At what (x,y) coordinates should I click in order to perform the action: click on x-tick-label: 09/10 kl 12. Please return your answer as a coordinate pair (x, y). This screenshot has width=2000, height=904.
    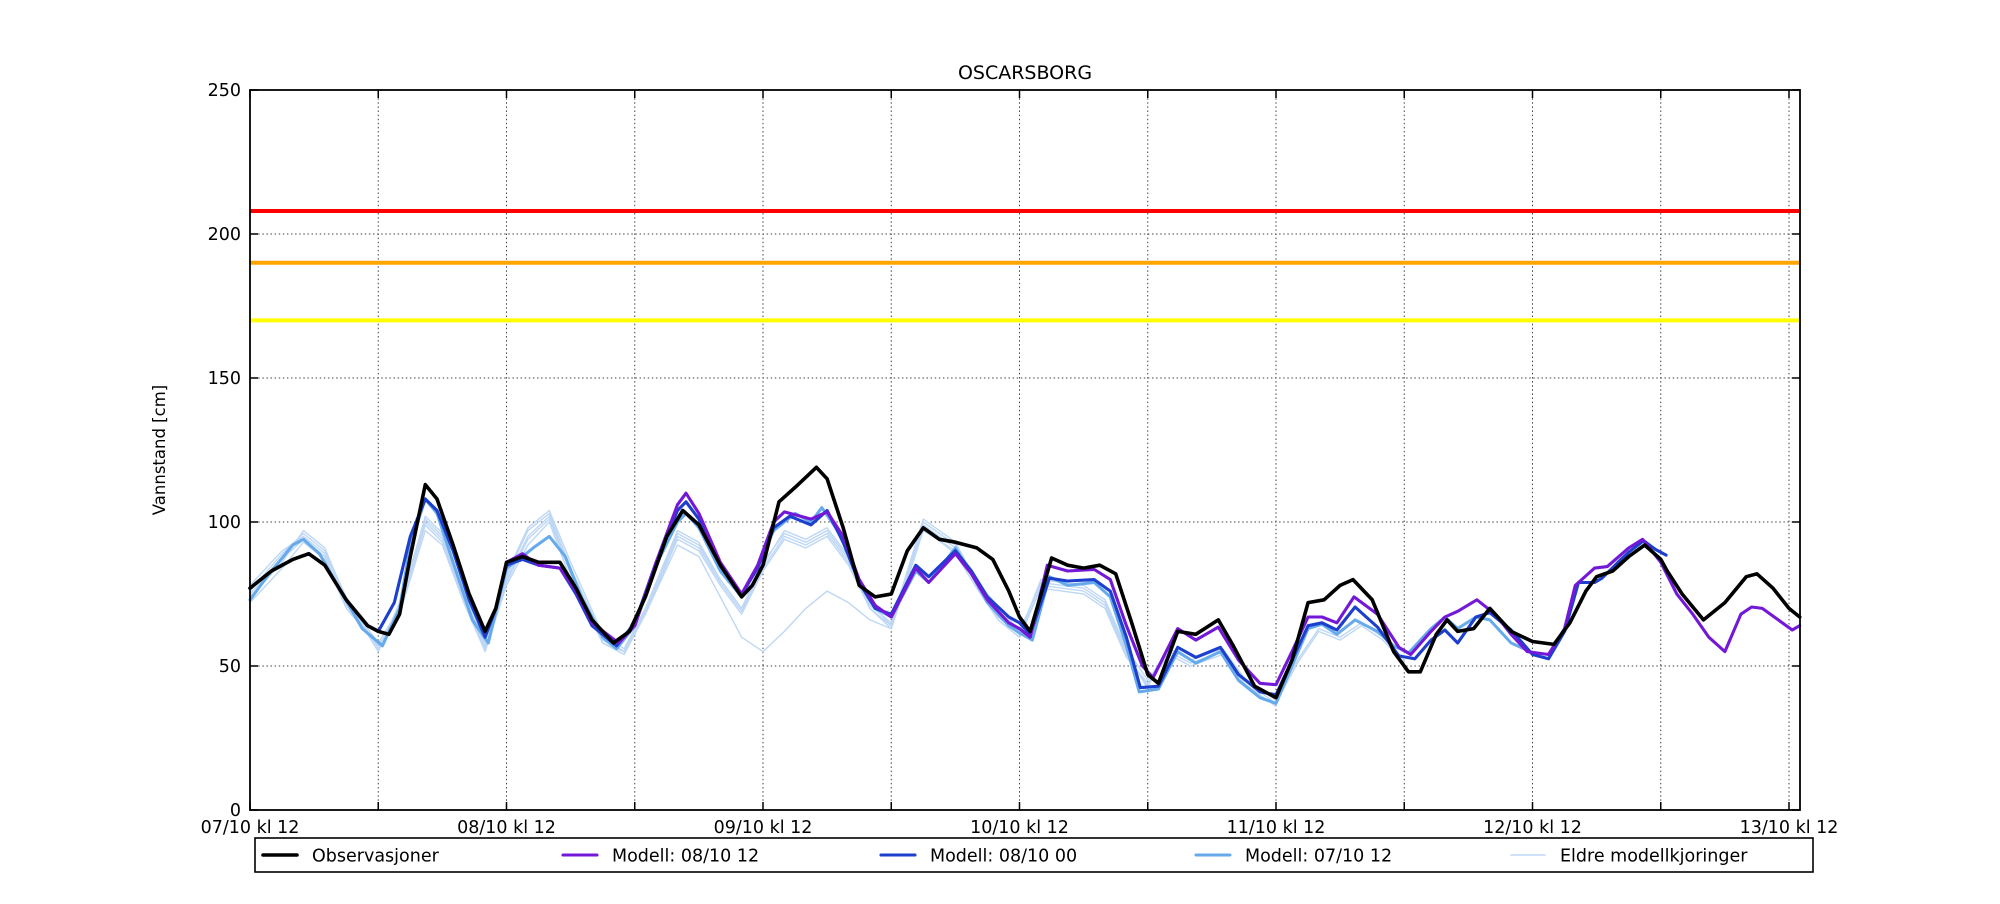
    Looking at the image, I should click on (763, 828).